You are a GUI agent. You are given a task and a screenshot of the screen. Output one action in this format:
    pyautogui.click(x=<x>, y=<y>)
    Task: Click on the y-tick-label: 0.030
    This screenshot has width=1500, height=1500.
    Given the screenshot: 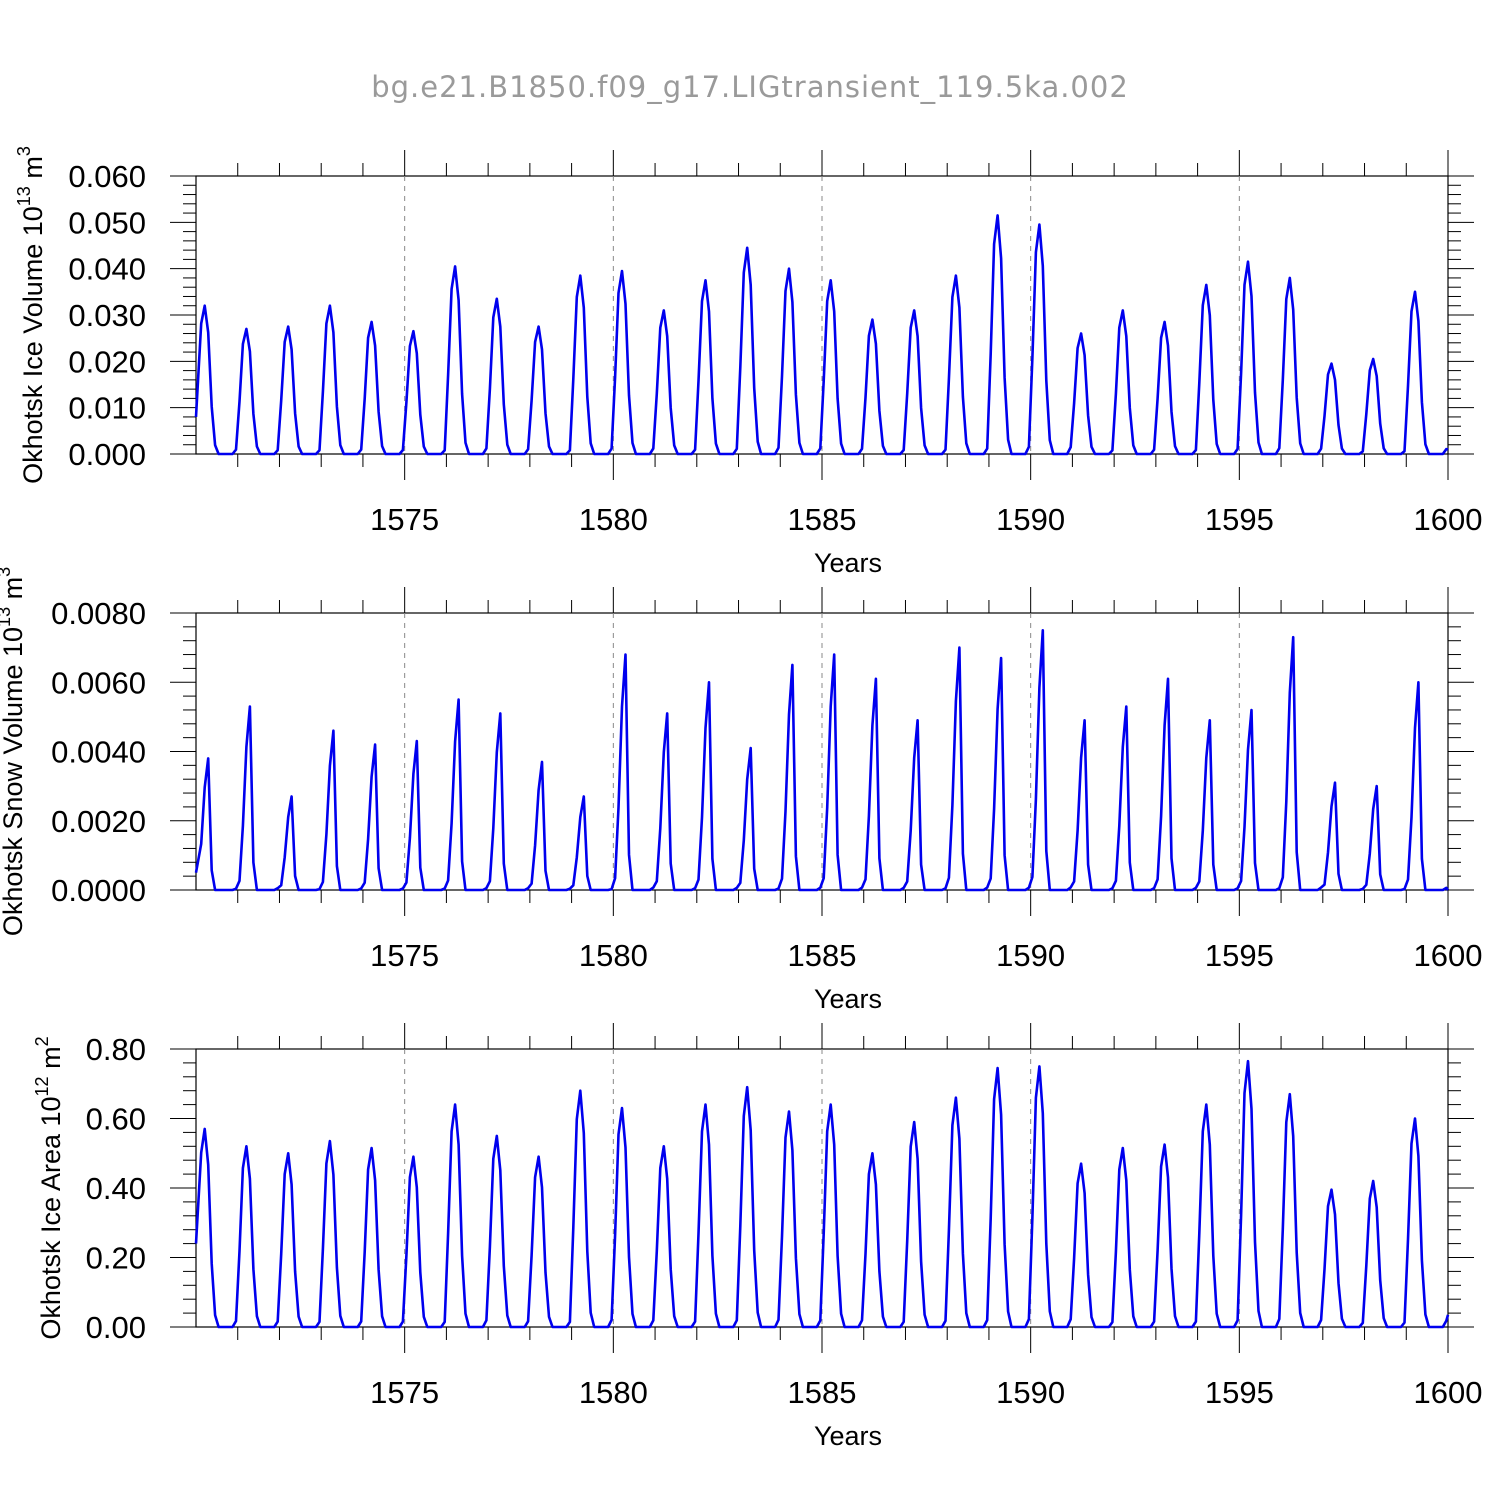 What is the action you would take?
    pyautogui.click(x=107, y=315)
    